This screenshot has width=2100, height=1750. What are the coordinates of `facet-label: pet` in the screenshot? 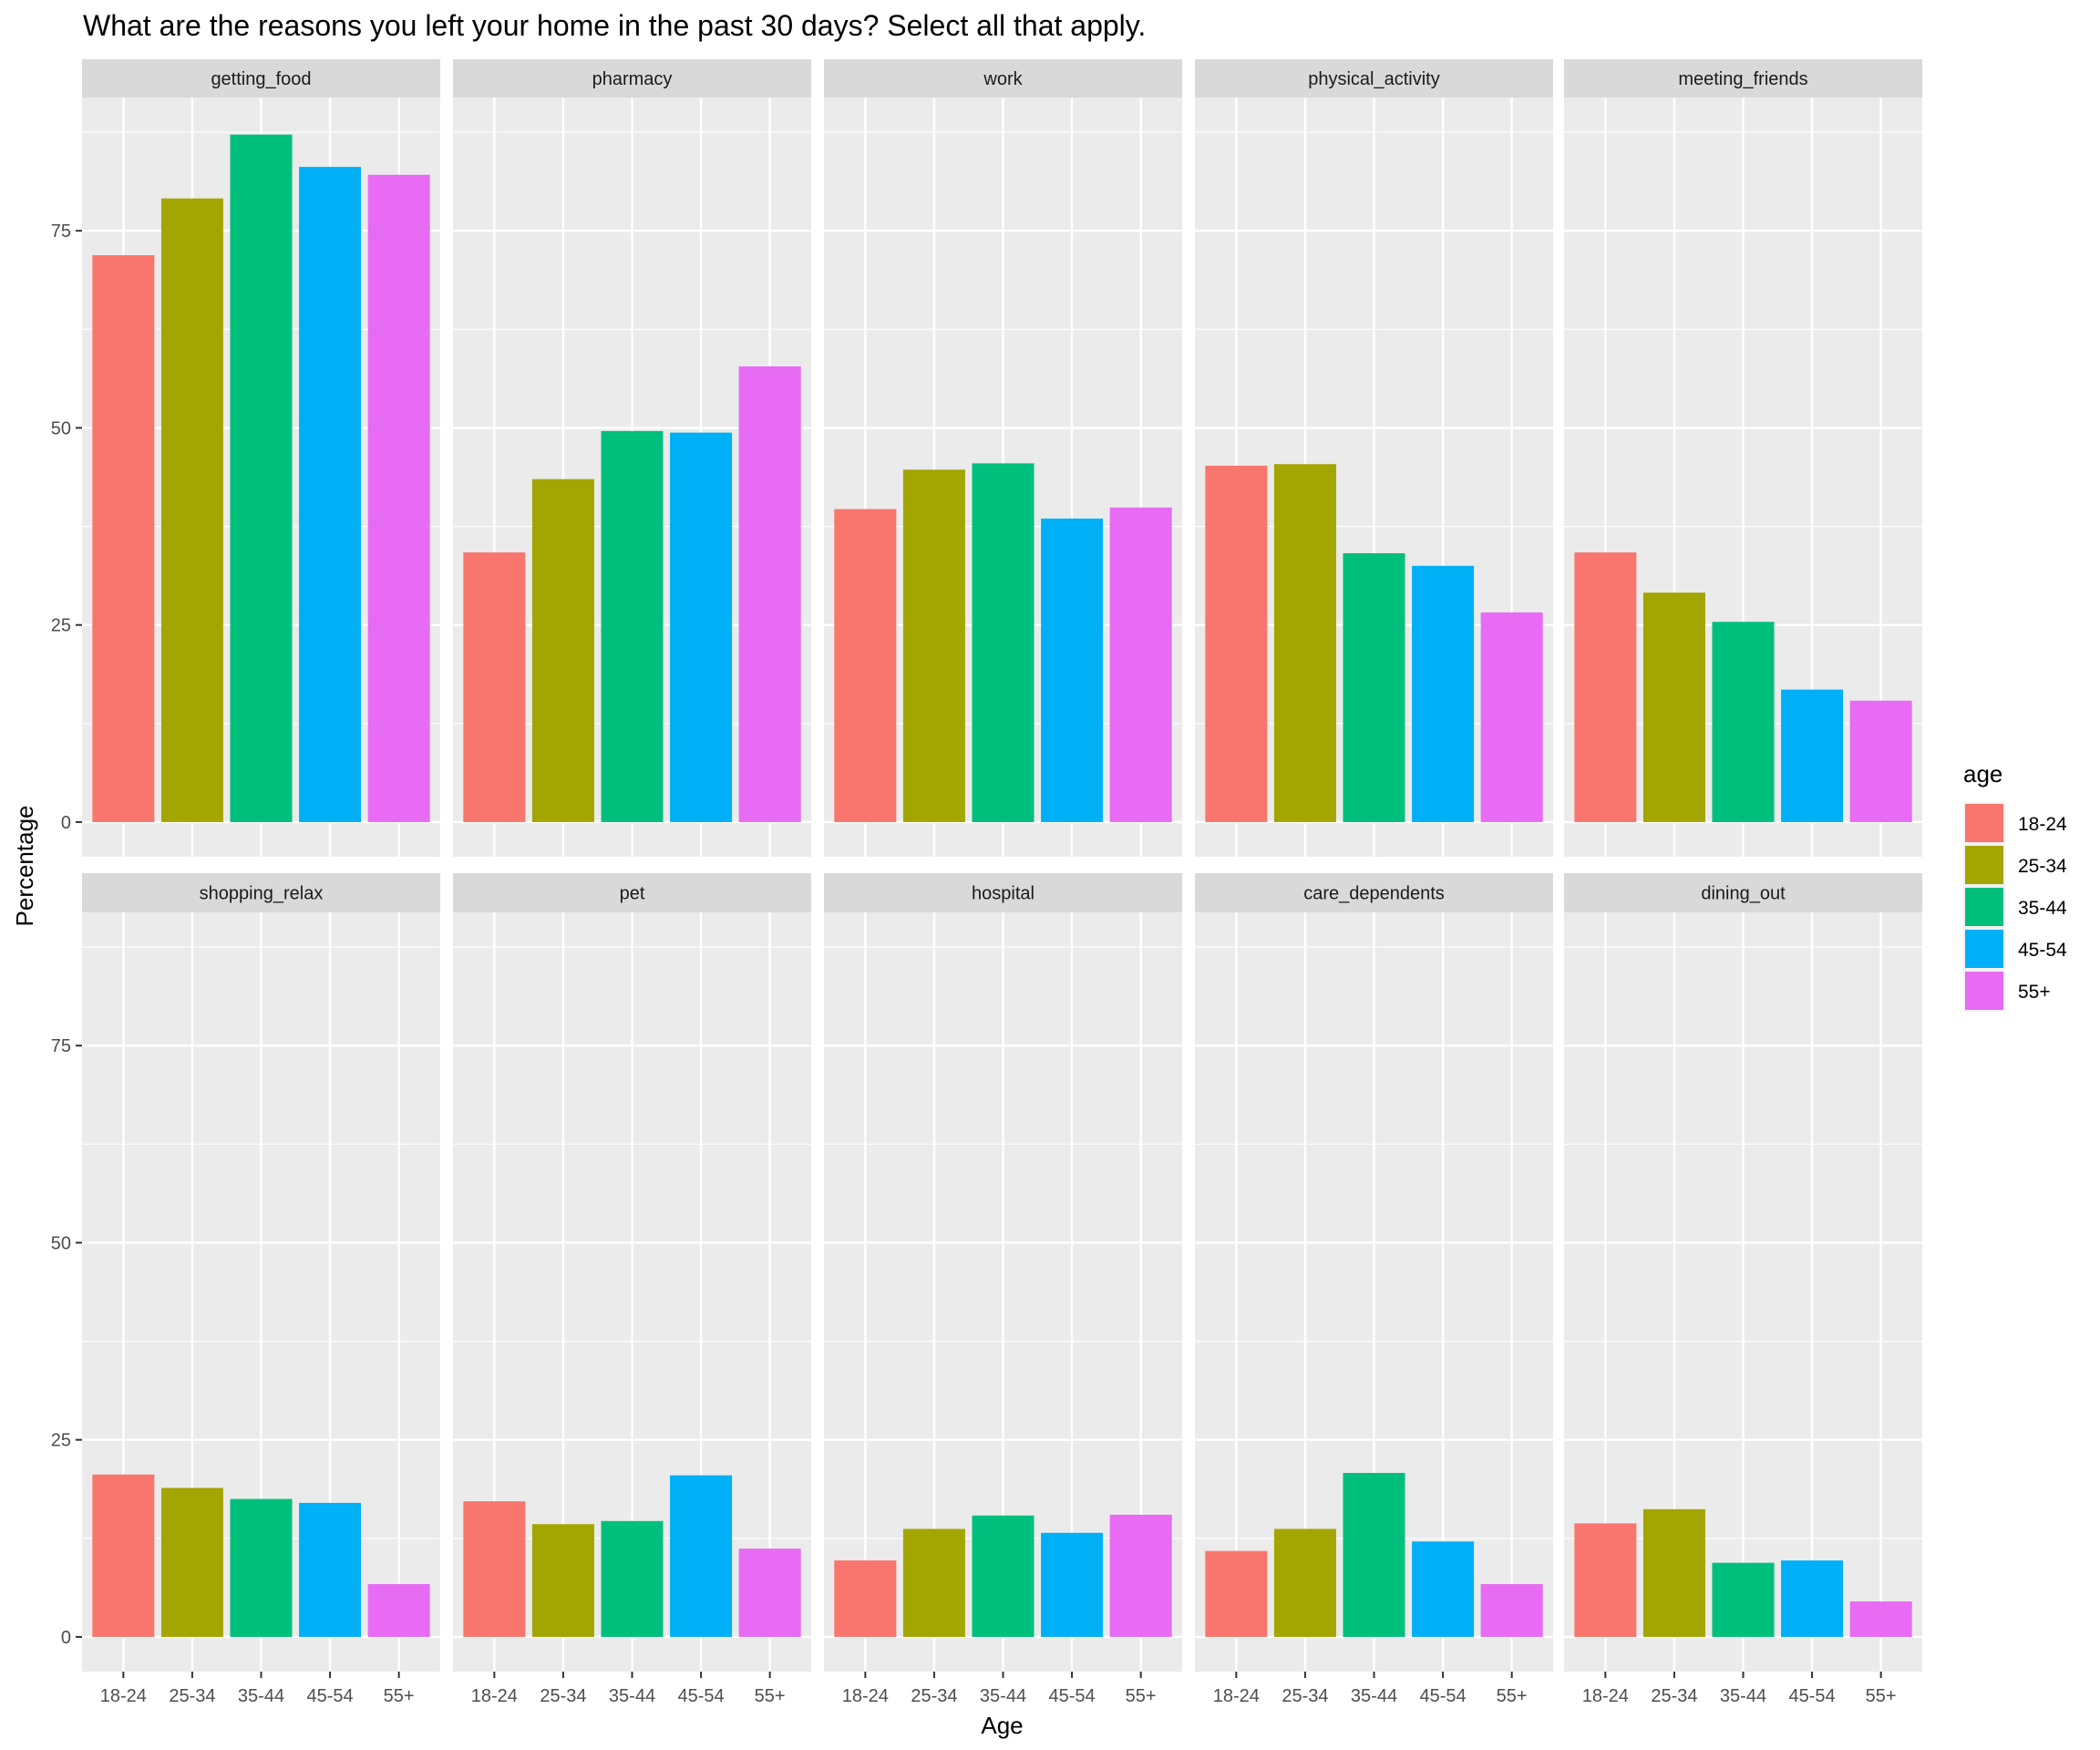 It's located at (633, 894).